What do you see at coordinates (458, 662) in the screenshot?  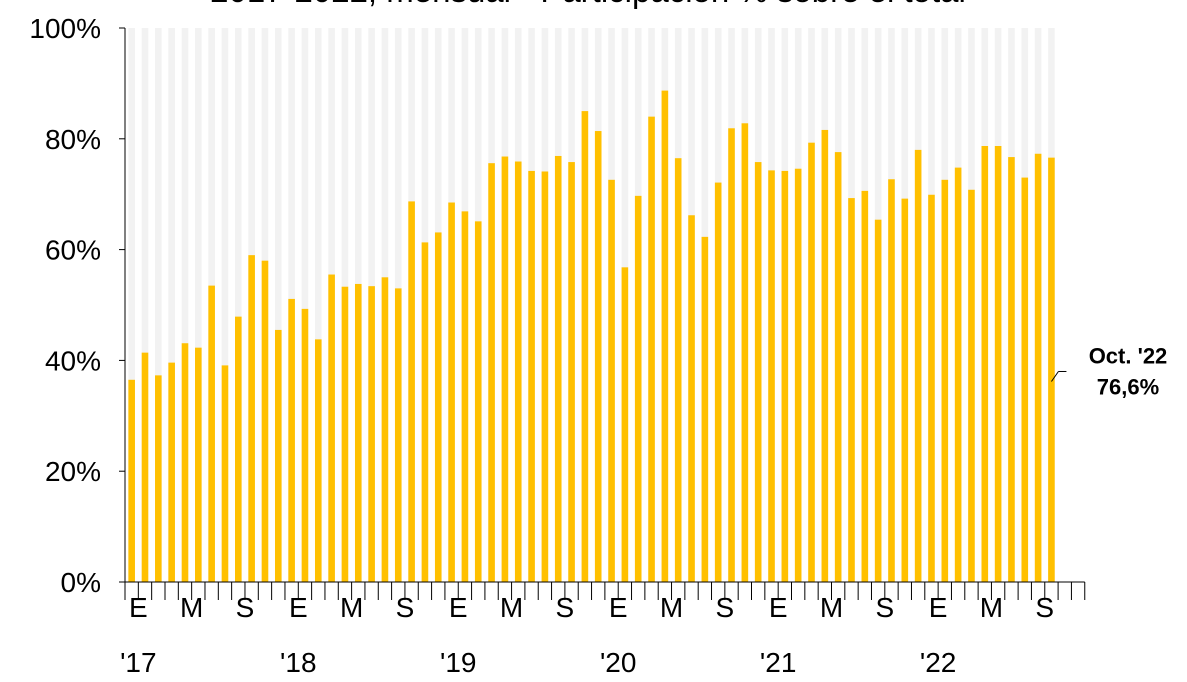 I see `x-year-label: '19` at bounding box center [458, 662].